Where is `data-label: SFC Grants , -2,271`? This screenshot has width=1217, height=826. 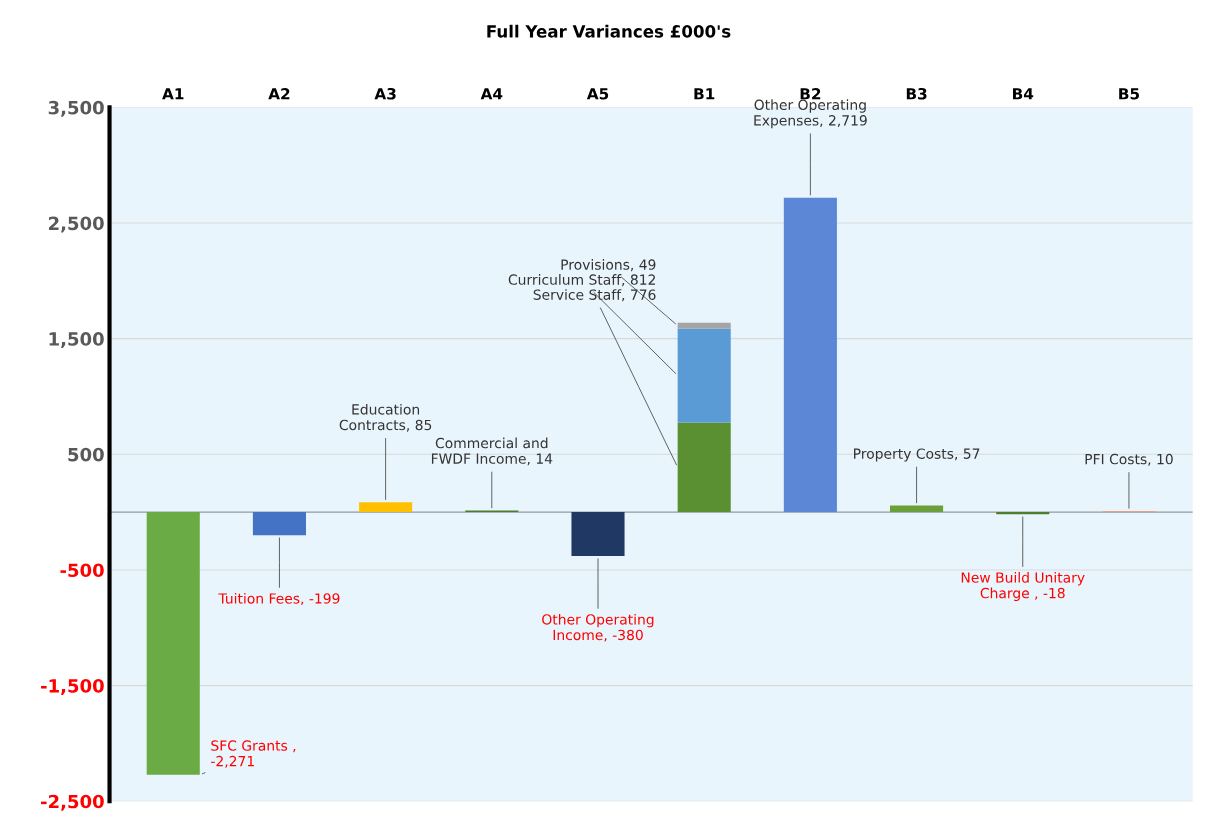 data-label: SFC Grants , -2,271 is located at coordinates (253, 754).